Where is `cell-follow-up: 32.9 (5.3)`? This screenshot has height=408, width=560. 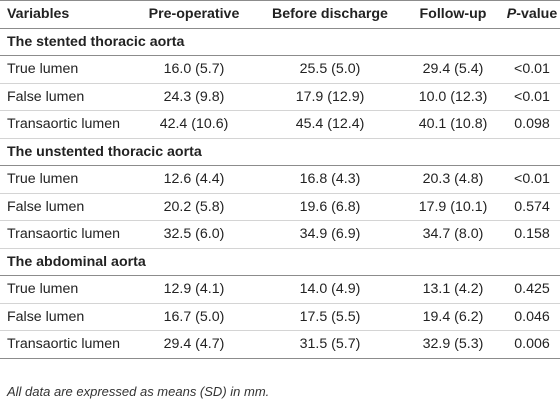
cell-follow-up: 32.9 (5.3) is located at coordinates (453, 344).